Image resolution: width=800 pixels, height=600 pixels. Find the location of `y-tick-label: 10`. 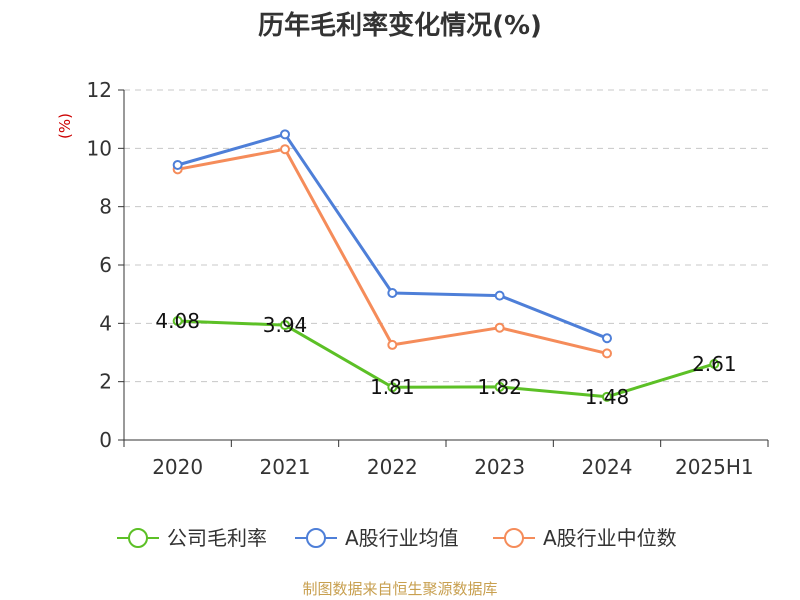

y-tick-label: 10 is located at coordinates (99, 148).